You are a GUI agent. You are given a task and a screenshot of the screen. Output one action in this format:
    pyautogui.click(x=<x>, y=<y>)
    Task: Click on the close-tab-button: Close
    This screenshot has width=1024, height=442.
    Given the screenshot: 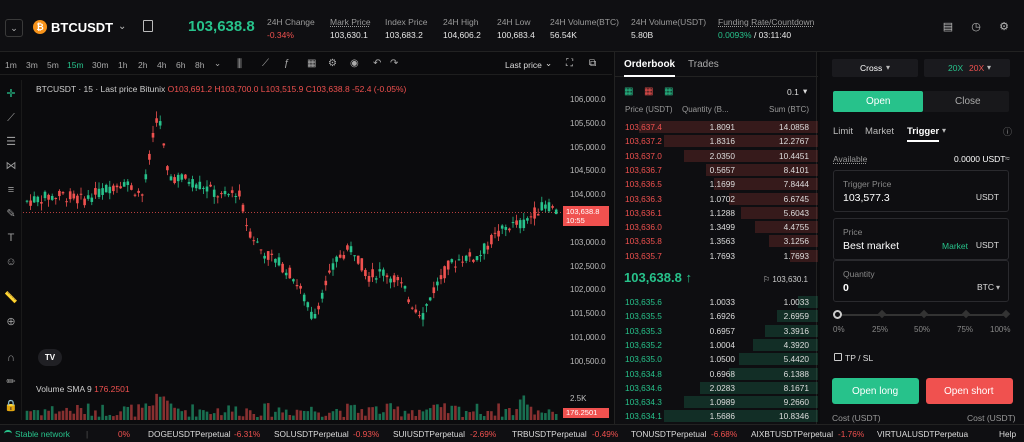 What is the action you would take?
    pyautogui.click(x=966, y=101)
    